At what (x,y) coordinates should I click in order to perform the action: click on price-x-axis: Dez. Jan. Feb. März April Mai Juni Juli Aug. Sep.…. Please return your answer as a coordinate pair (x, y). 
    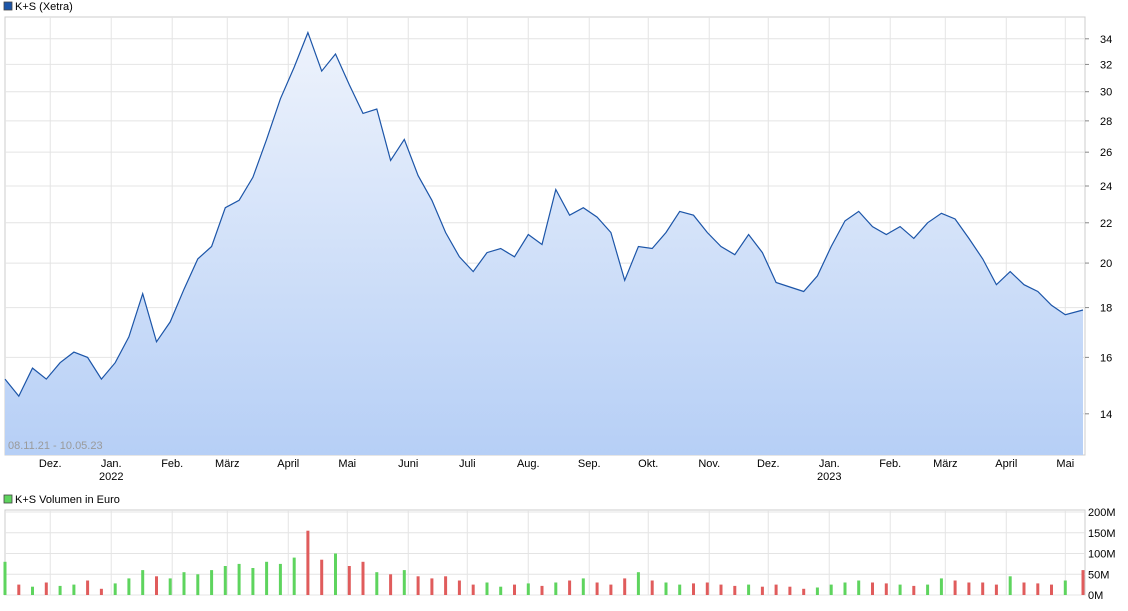
    Looking at the image, I should click on (556, 470).